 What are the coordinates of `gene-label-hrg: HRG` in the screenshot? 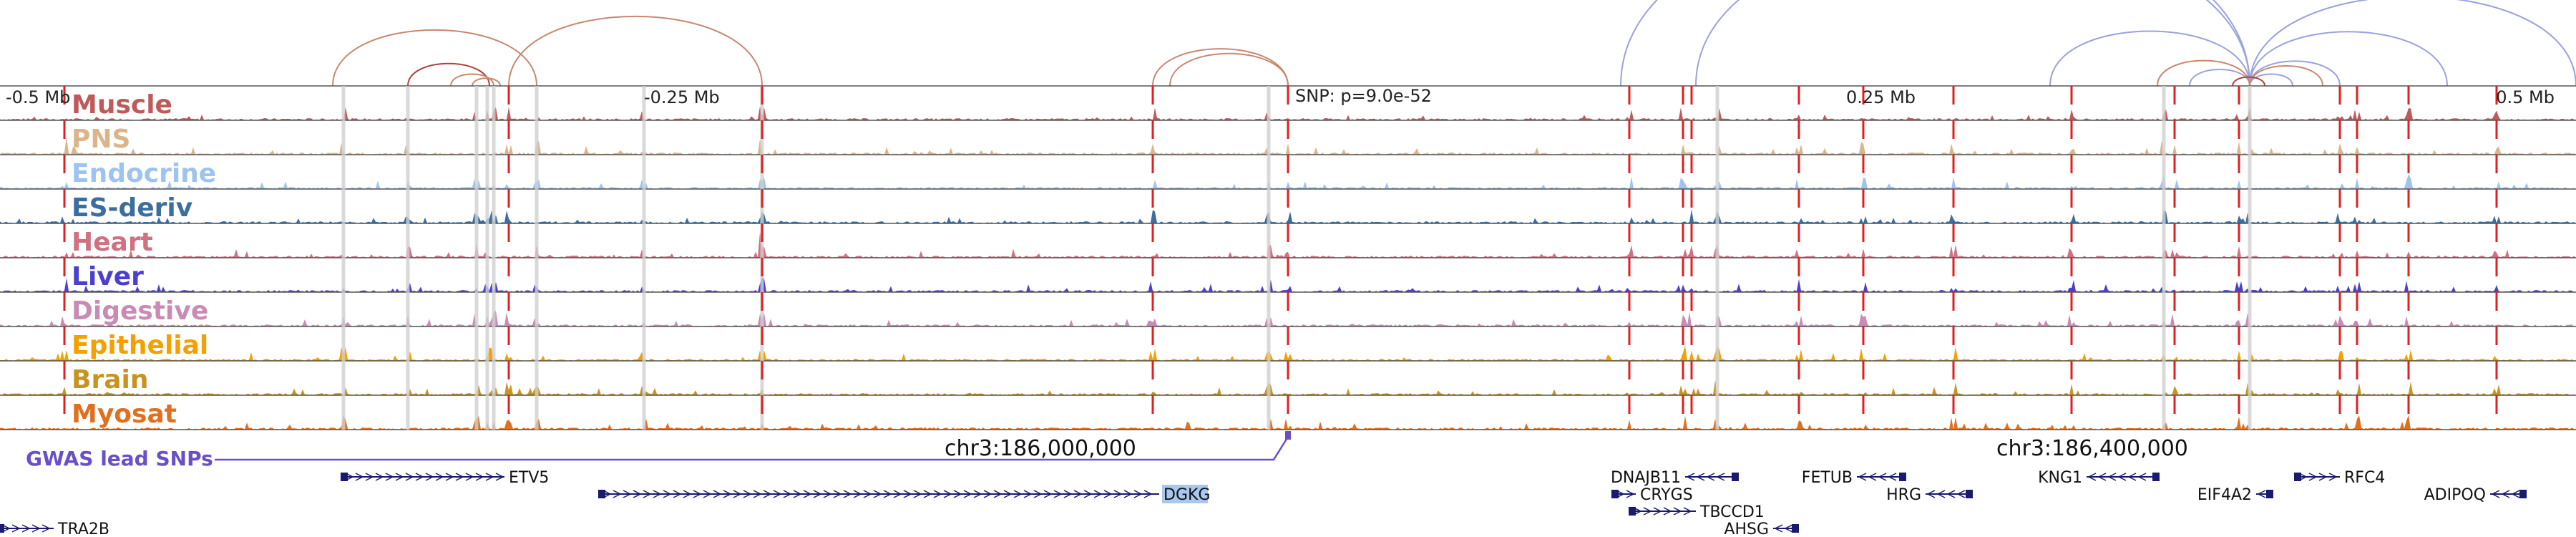 It's located at (1903, 495).